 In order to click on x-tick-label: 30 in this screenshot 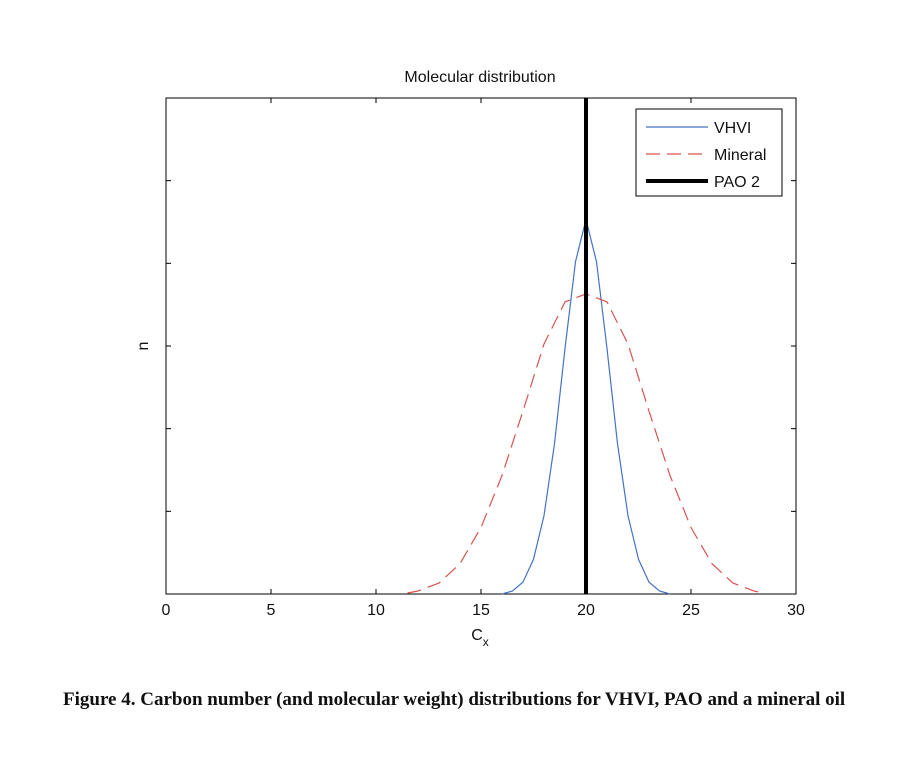, I will do `click(796, 610)`.